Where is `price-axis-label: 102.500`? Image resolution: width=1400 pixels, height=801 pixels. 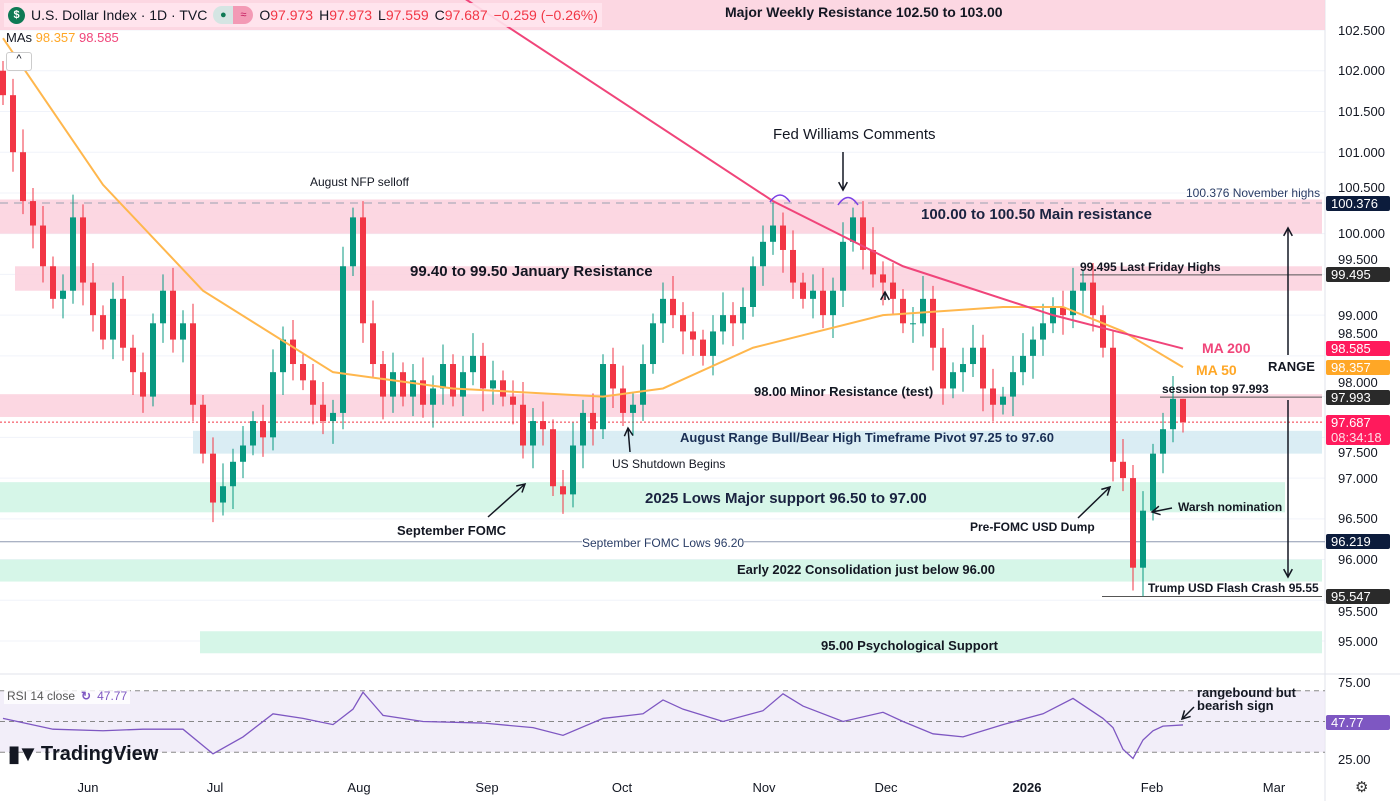
price-axis-label: 102.500 is located at coordinates (1361, 30).